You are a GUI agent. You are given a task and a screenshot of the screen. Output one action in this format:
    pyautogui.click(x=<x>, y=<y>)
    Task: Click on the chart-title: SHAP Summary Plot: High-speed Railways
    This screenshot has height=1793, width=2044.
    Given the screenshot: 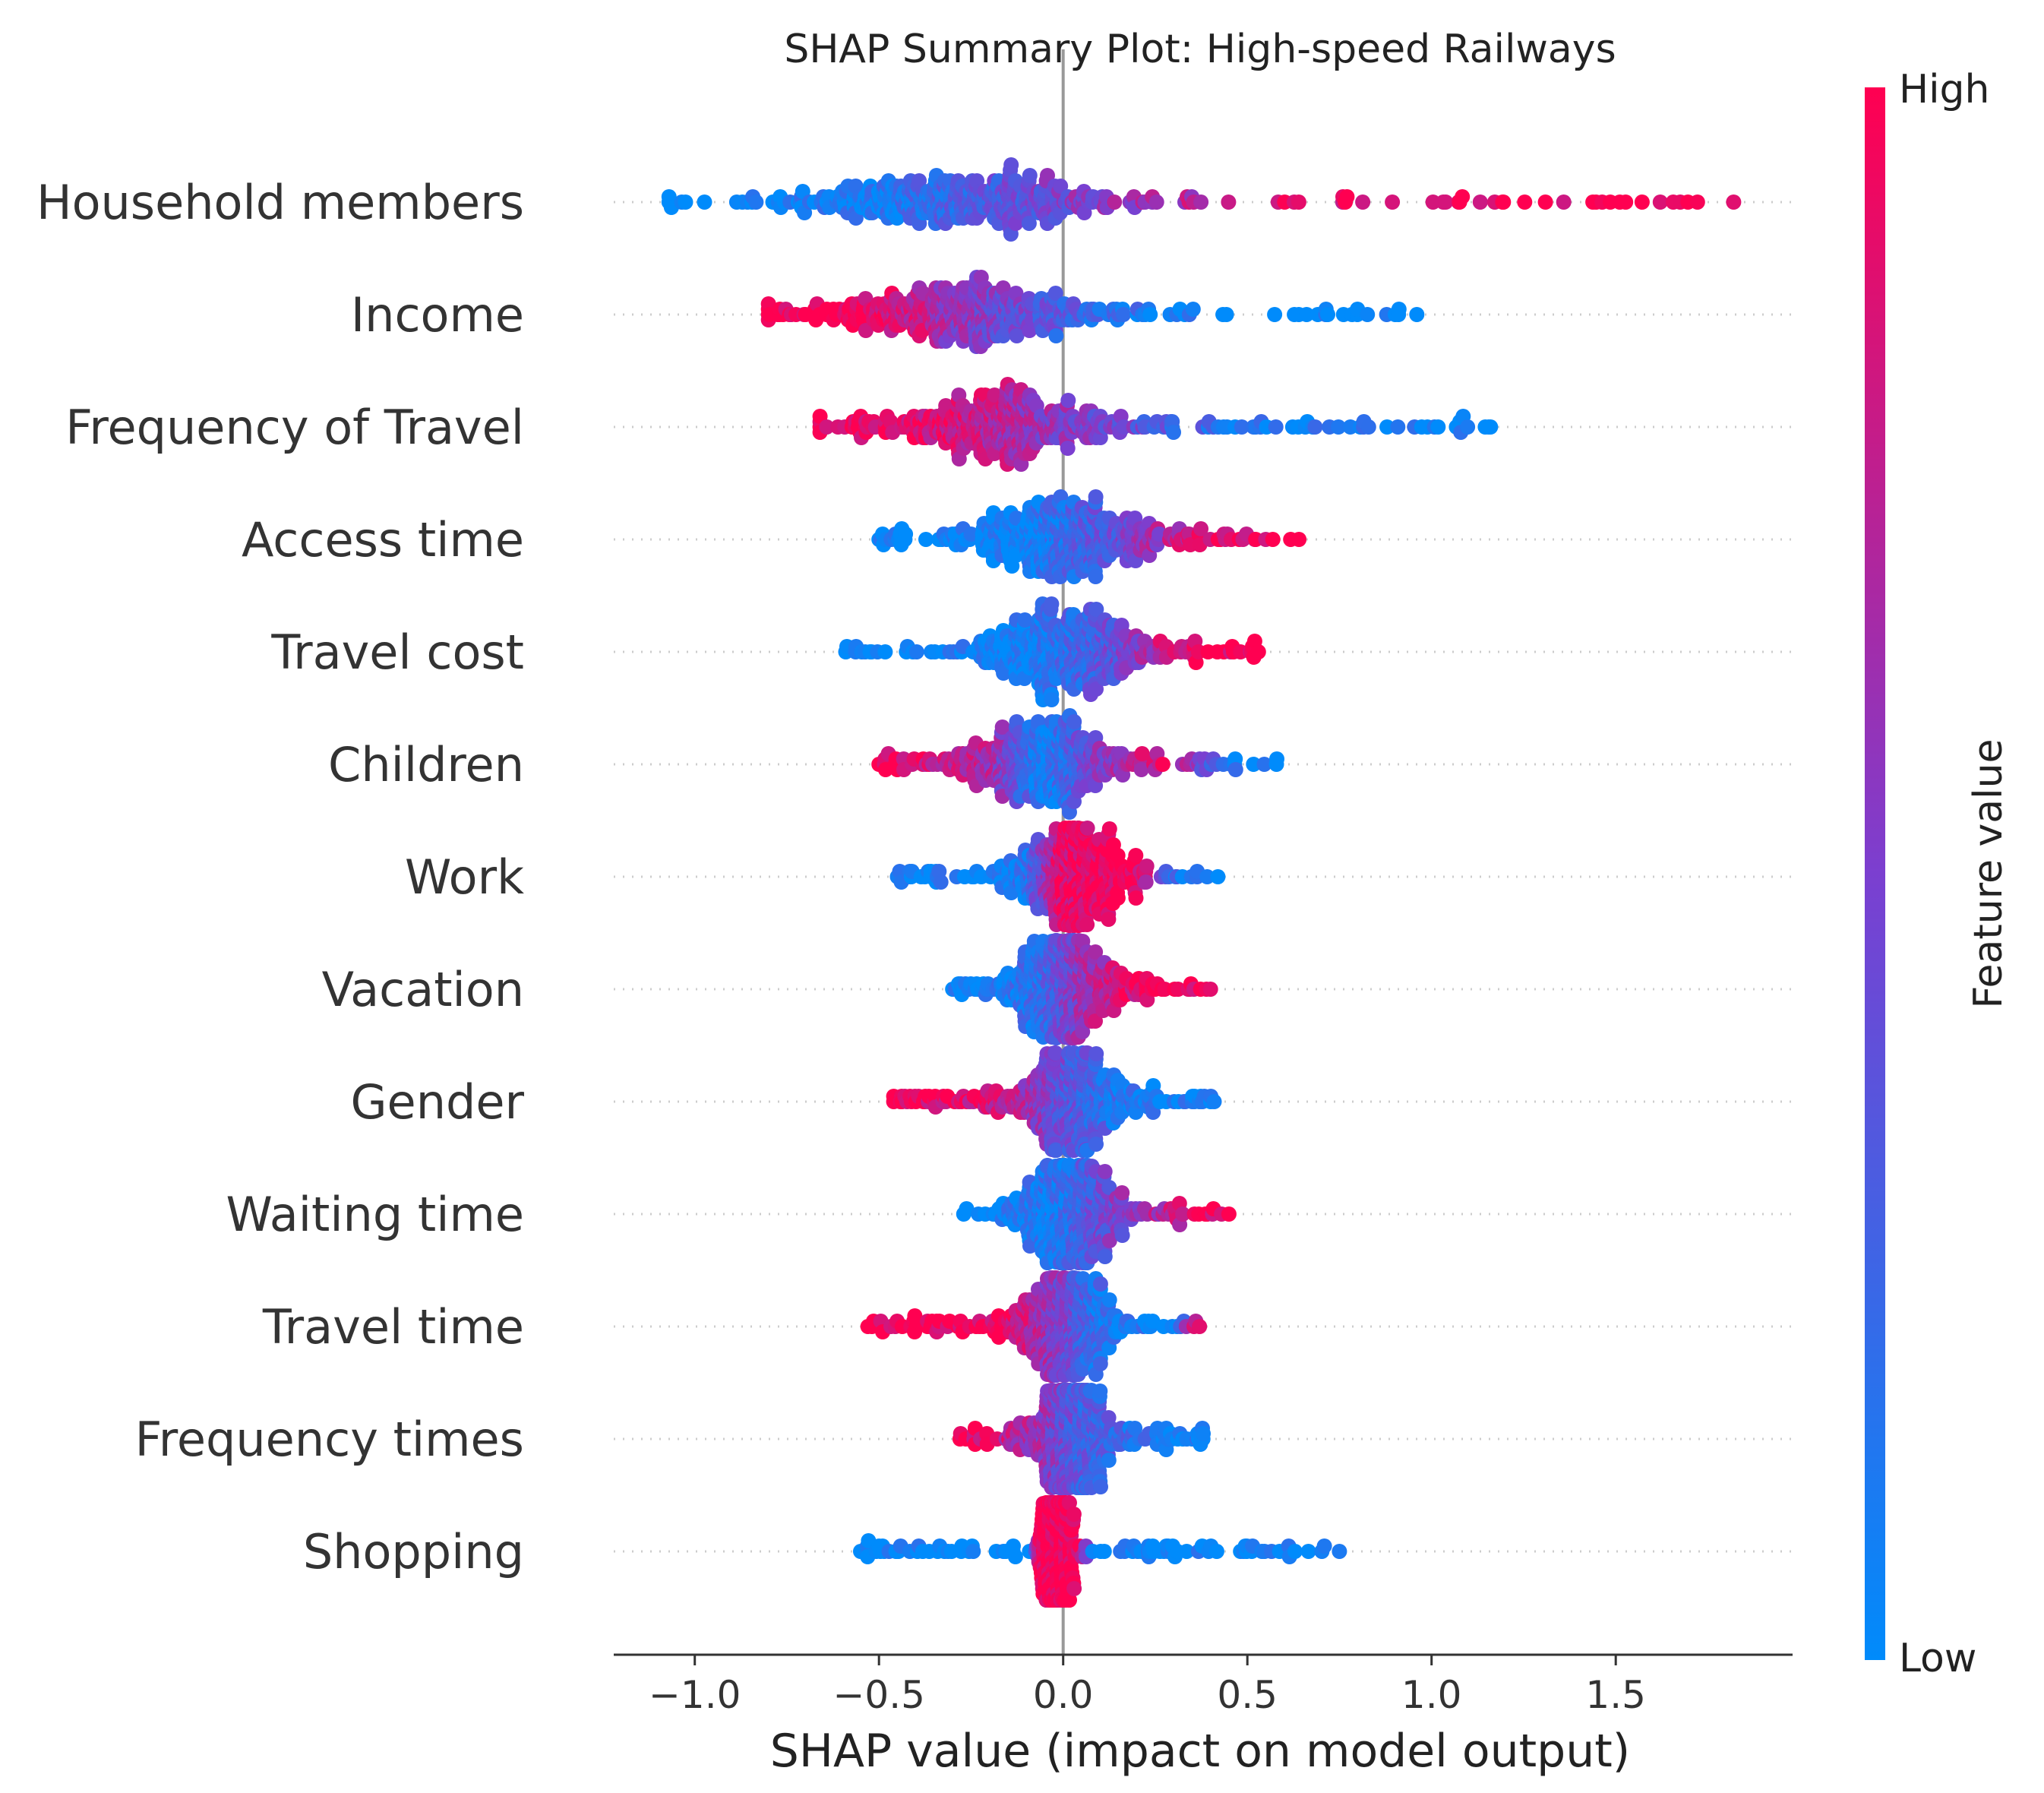 What is the action you would take?
    pyautogui.click(x=1200, y=49)
    